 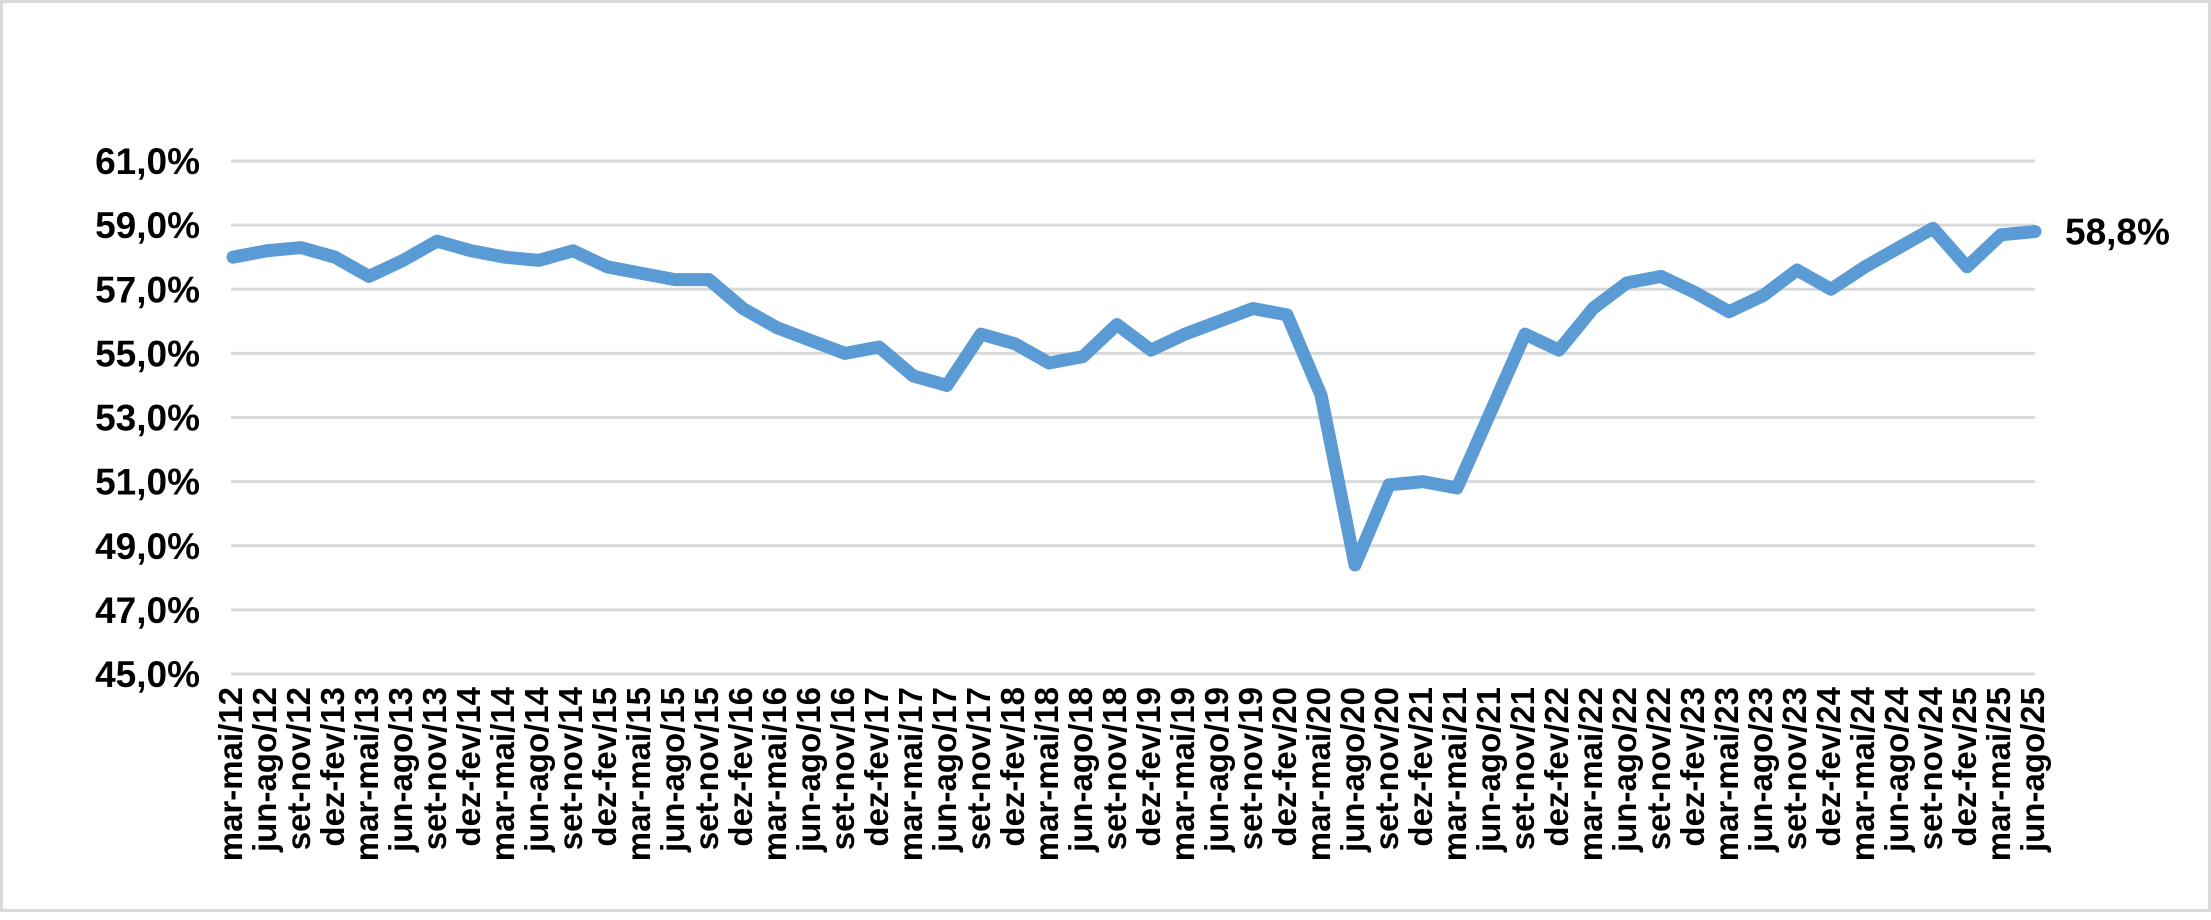 What do you see at coordinates (774, 774) in the screenshot?
I see `x-axis-category-label: mar-mai/16` at bounding box center [774, 774].